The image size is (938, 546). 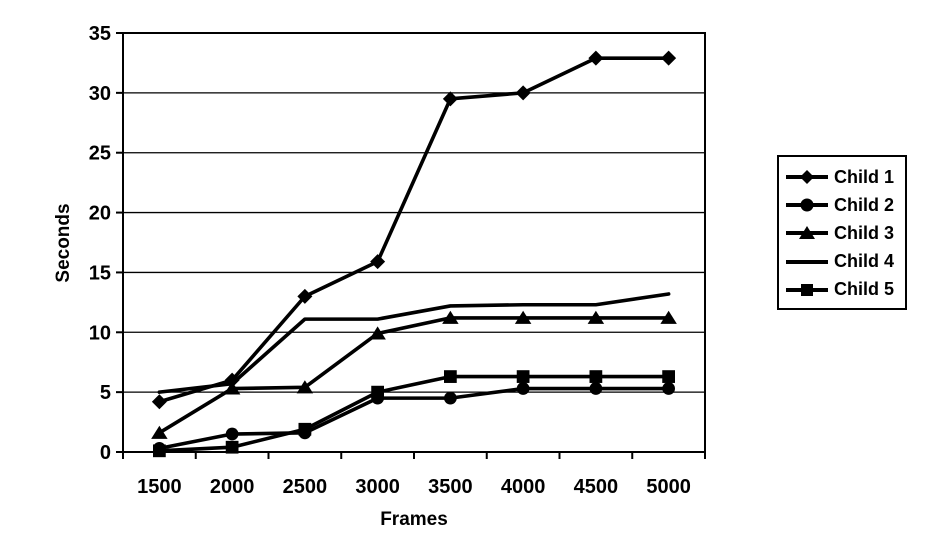 I want to click on y-tick-label: 15, so click(x=100, y=273).